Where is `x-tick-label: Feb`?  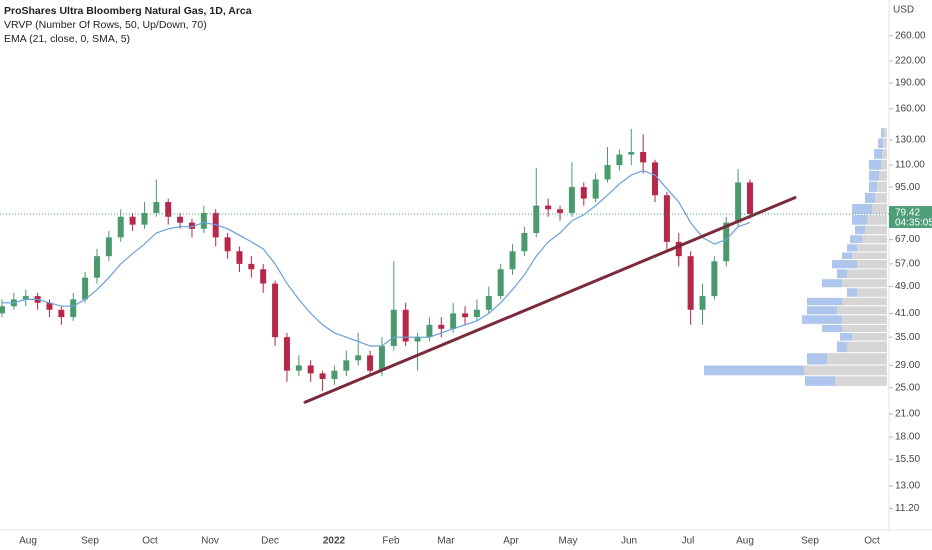
x-tick-label: Feb is located at coordinates (391, 541).